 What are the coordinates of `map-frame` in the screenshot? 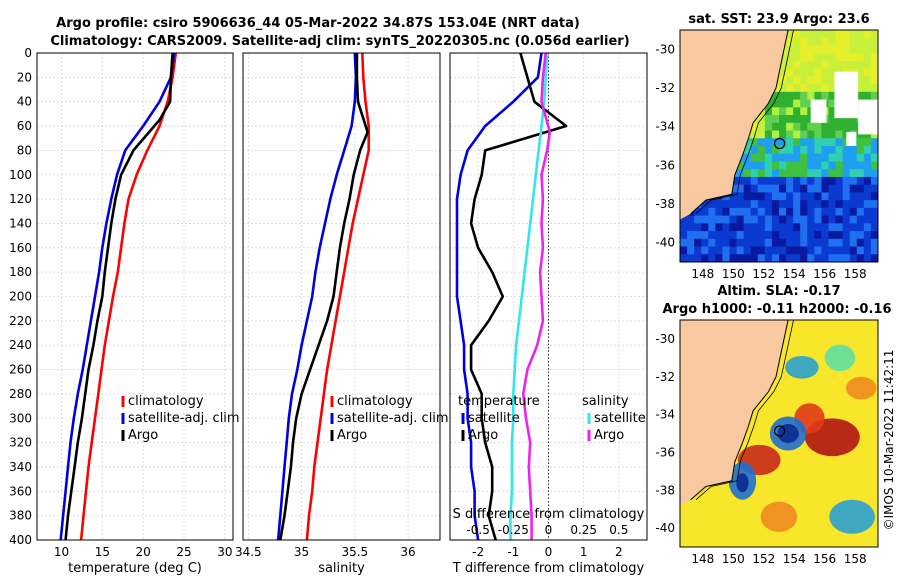 It's located at (779, 146).